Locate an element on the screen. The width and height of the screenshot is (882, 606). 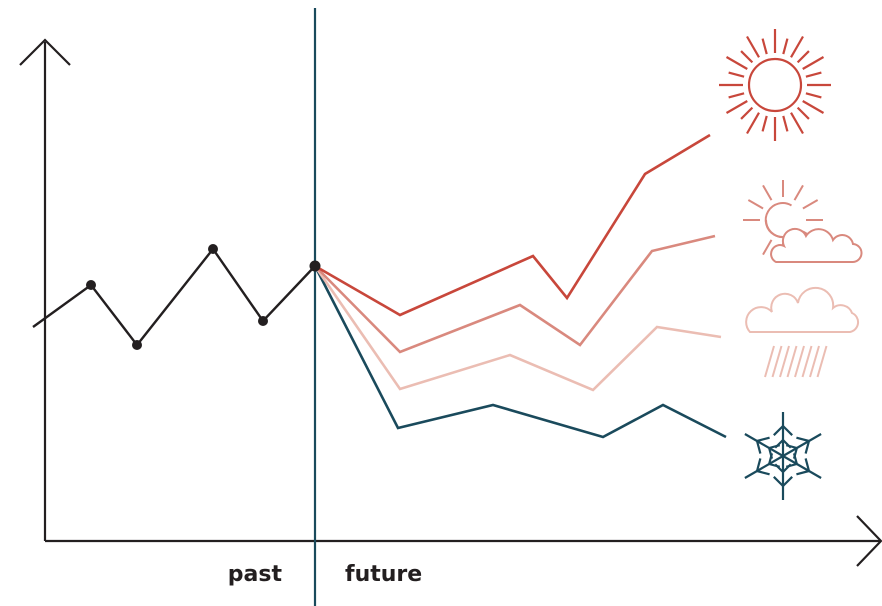
past-label: past is located at coordinates (254, 574).